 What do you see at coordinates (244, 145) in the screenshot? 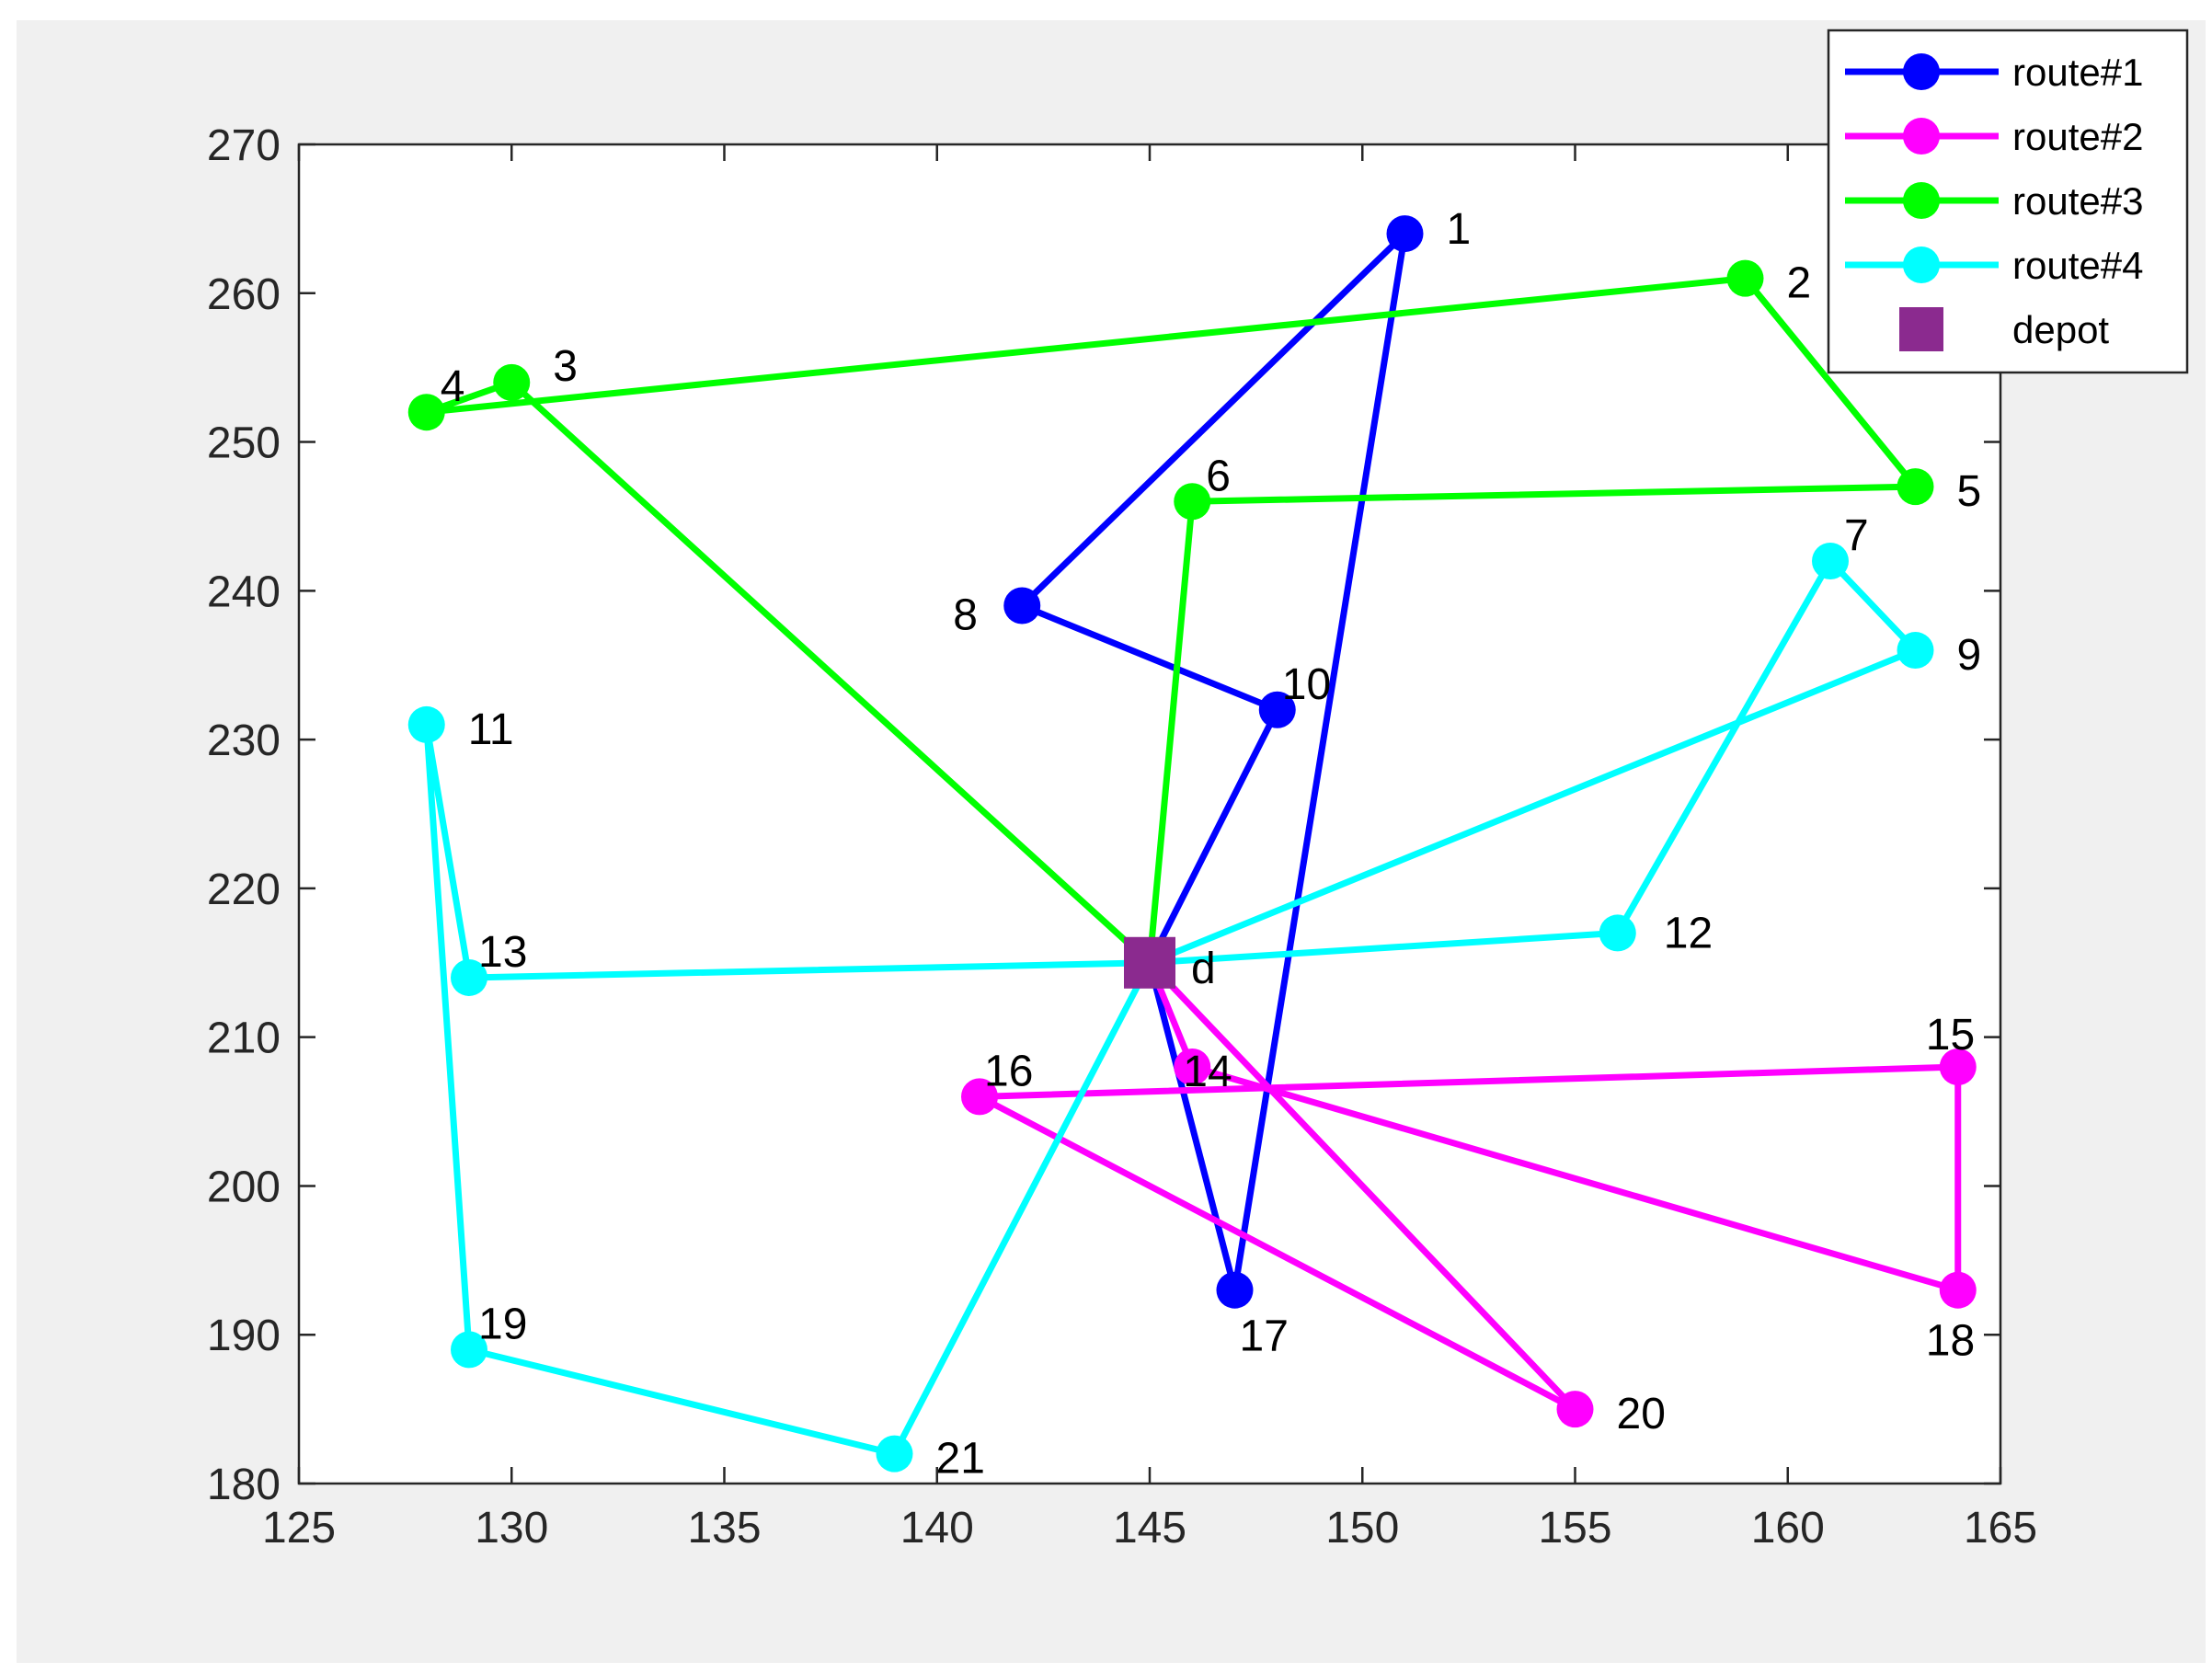
I see `y-tick-label: 270` at bounding box center [244, 145].